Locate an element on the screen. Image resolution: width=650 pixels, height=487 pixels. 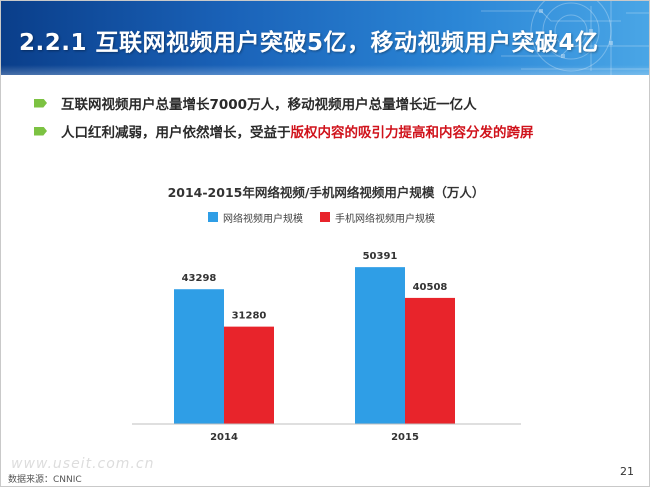
bullet-item-1: 互联网视频用户总量增长7000万人，移动视频用户总量增长近一亿人 is located at coordinates (255, 103).